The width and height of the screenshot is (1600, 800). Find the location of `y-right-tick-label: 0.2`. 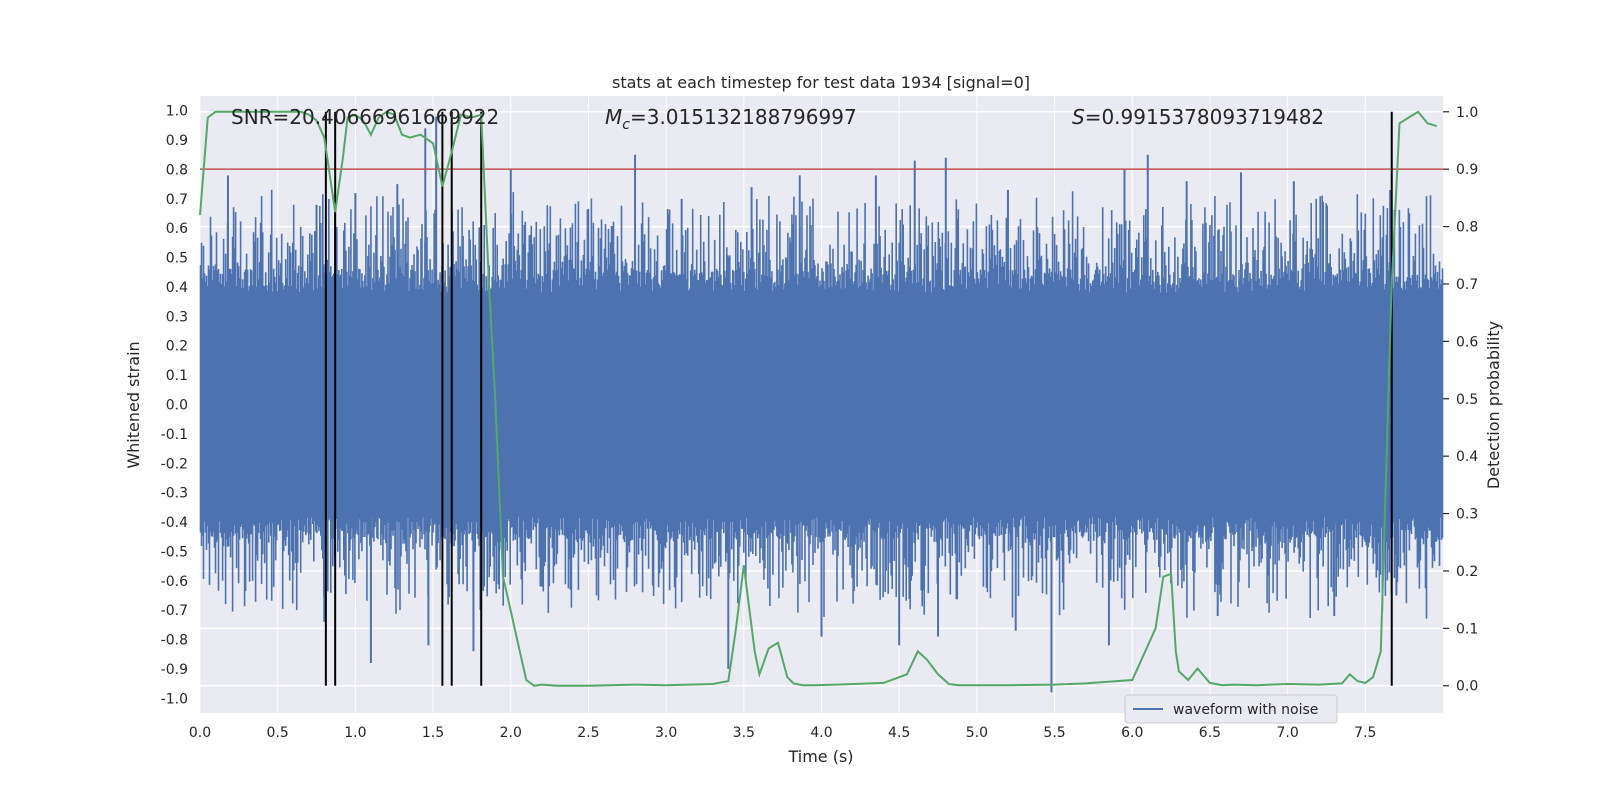

y-right-tick-label: 0.2 is located at coordinates (1467, 572).